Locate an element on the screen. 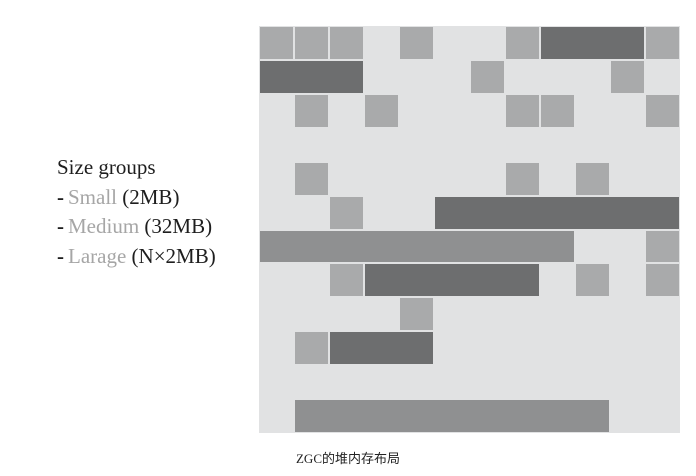 The height and width of the screenshot is (476, 696). legend-small-size: (2MB) is located at coordinates (151, 196).